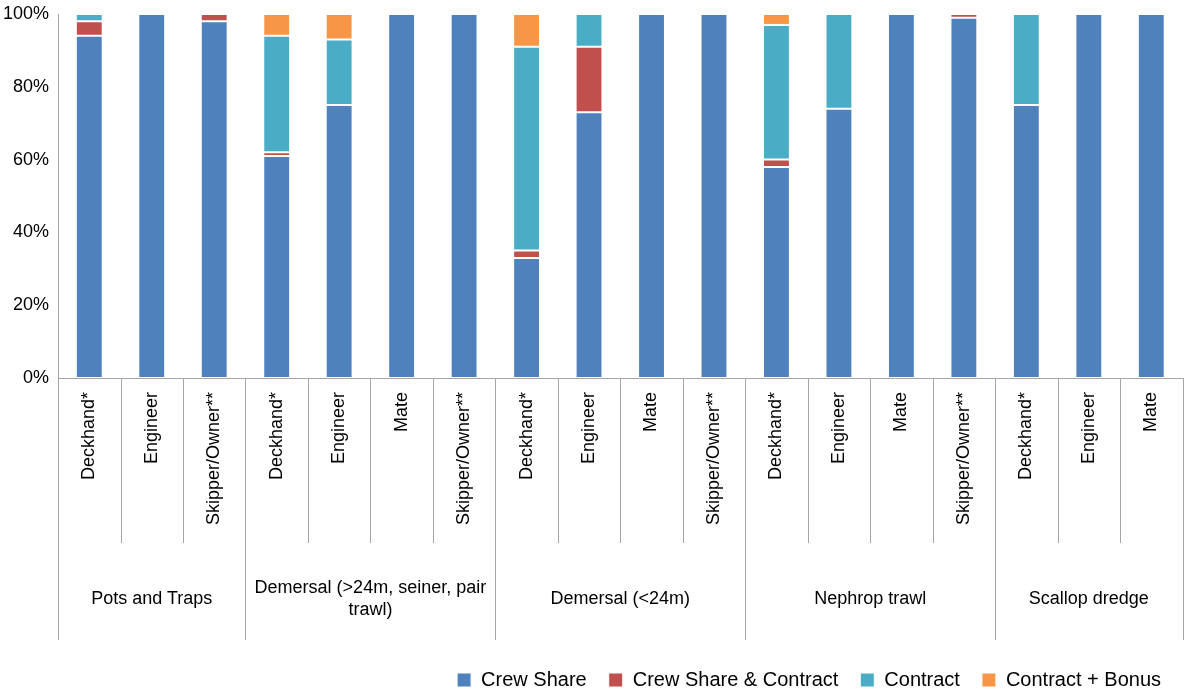 Image resolution: width=1187 pixels, height=700 pixels. What do you see at coordinates (31, 158) in the screenshot?
I see `y-tick-label: 60%` at bounding box center [31, 158].